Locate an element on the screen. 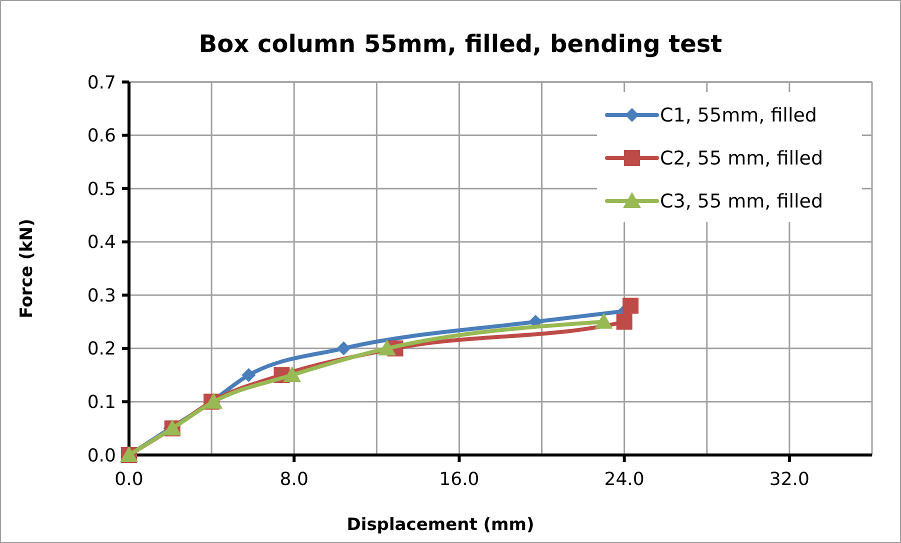 The image size is (901, 543). chart-title: Box column 55mm, filled, bending test is located at coordinates (460, 44).